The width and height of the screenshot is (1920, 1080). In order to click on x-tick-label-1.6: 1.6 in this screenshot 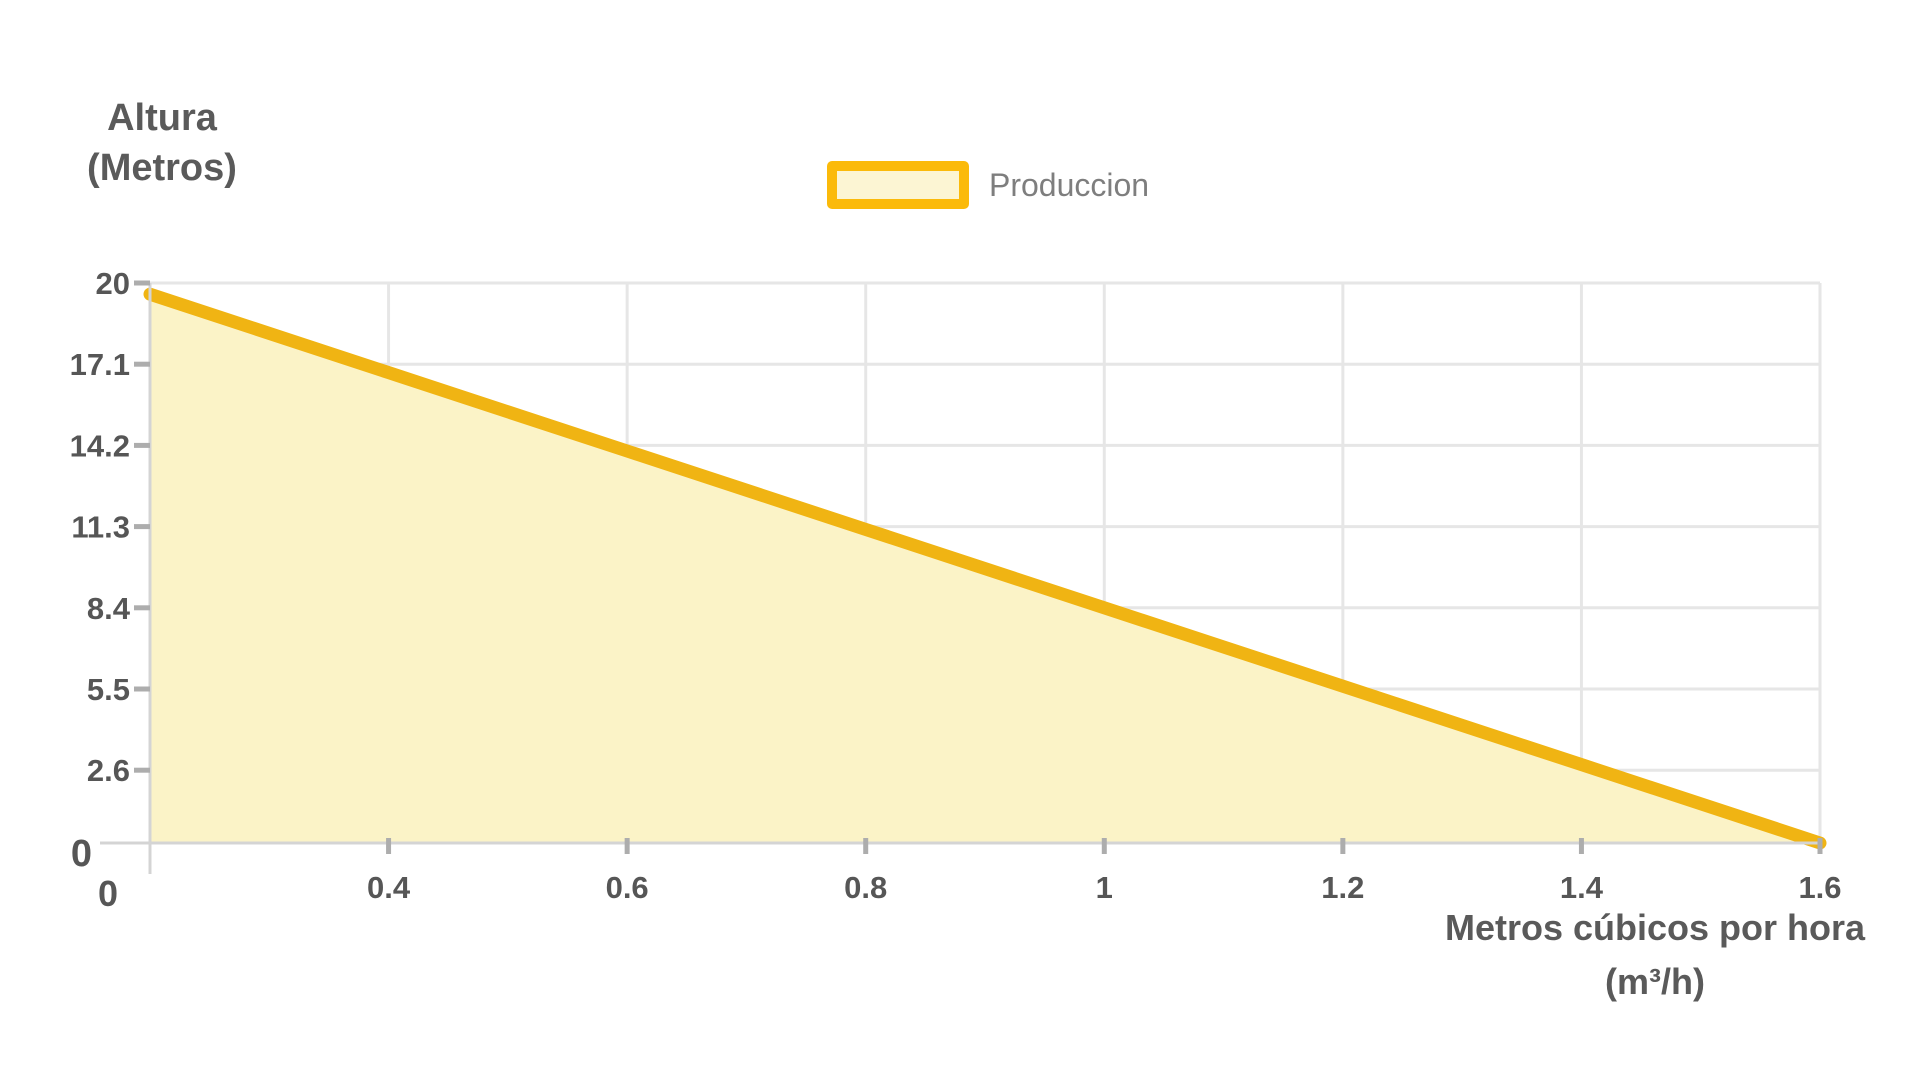, I will do `click(1819, 887)`.